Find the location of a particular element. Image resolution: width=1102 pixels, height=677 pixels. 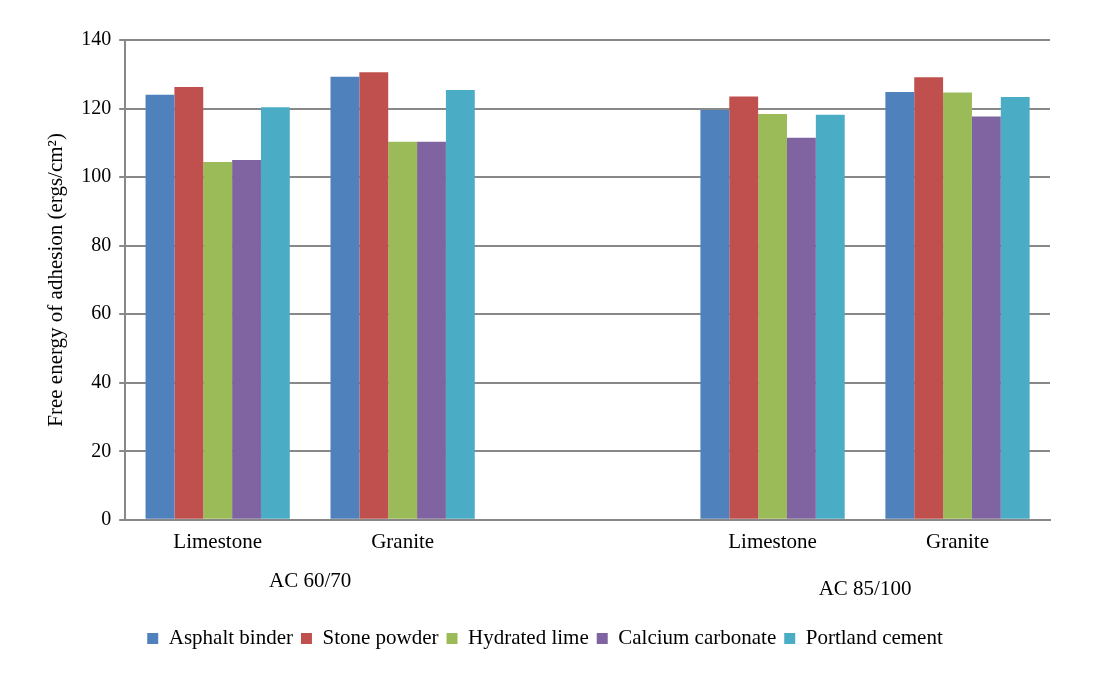

legend-label: Asphalt binder is located at coordinates (230, 637).